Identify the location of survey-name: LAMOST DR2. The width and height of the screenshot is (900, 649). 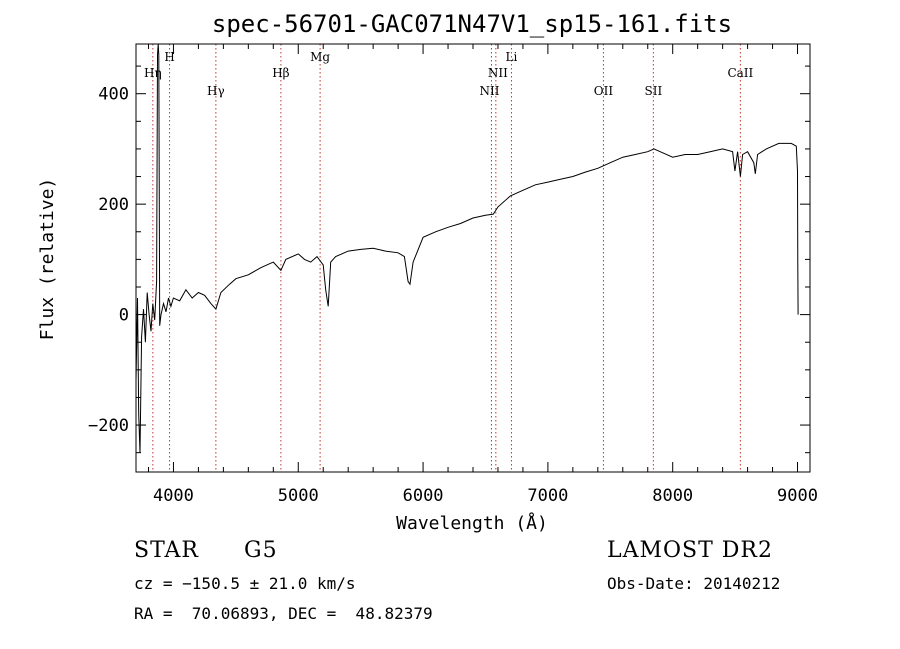
(690, 550).